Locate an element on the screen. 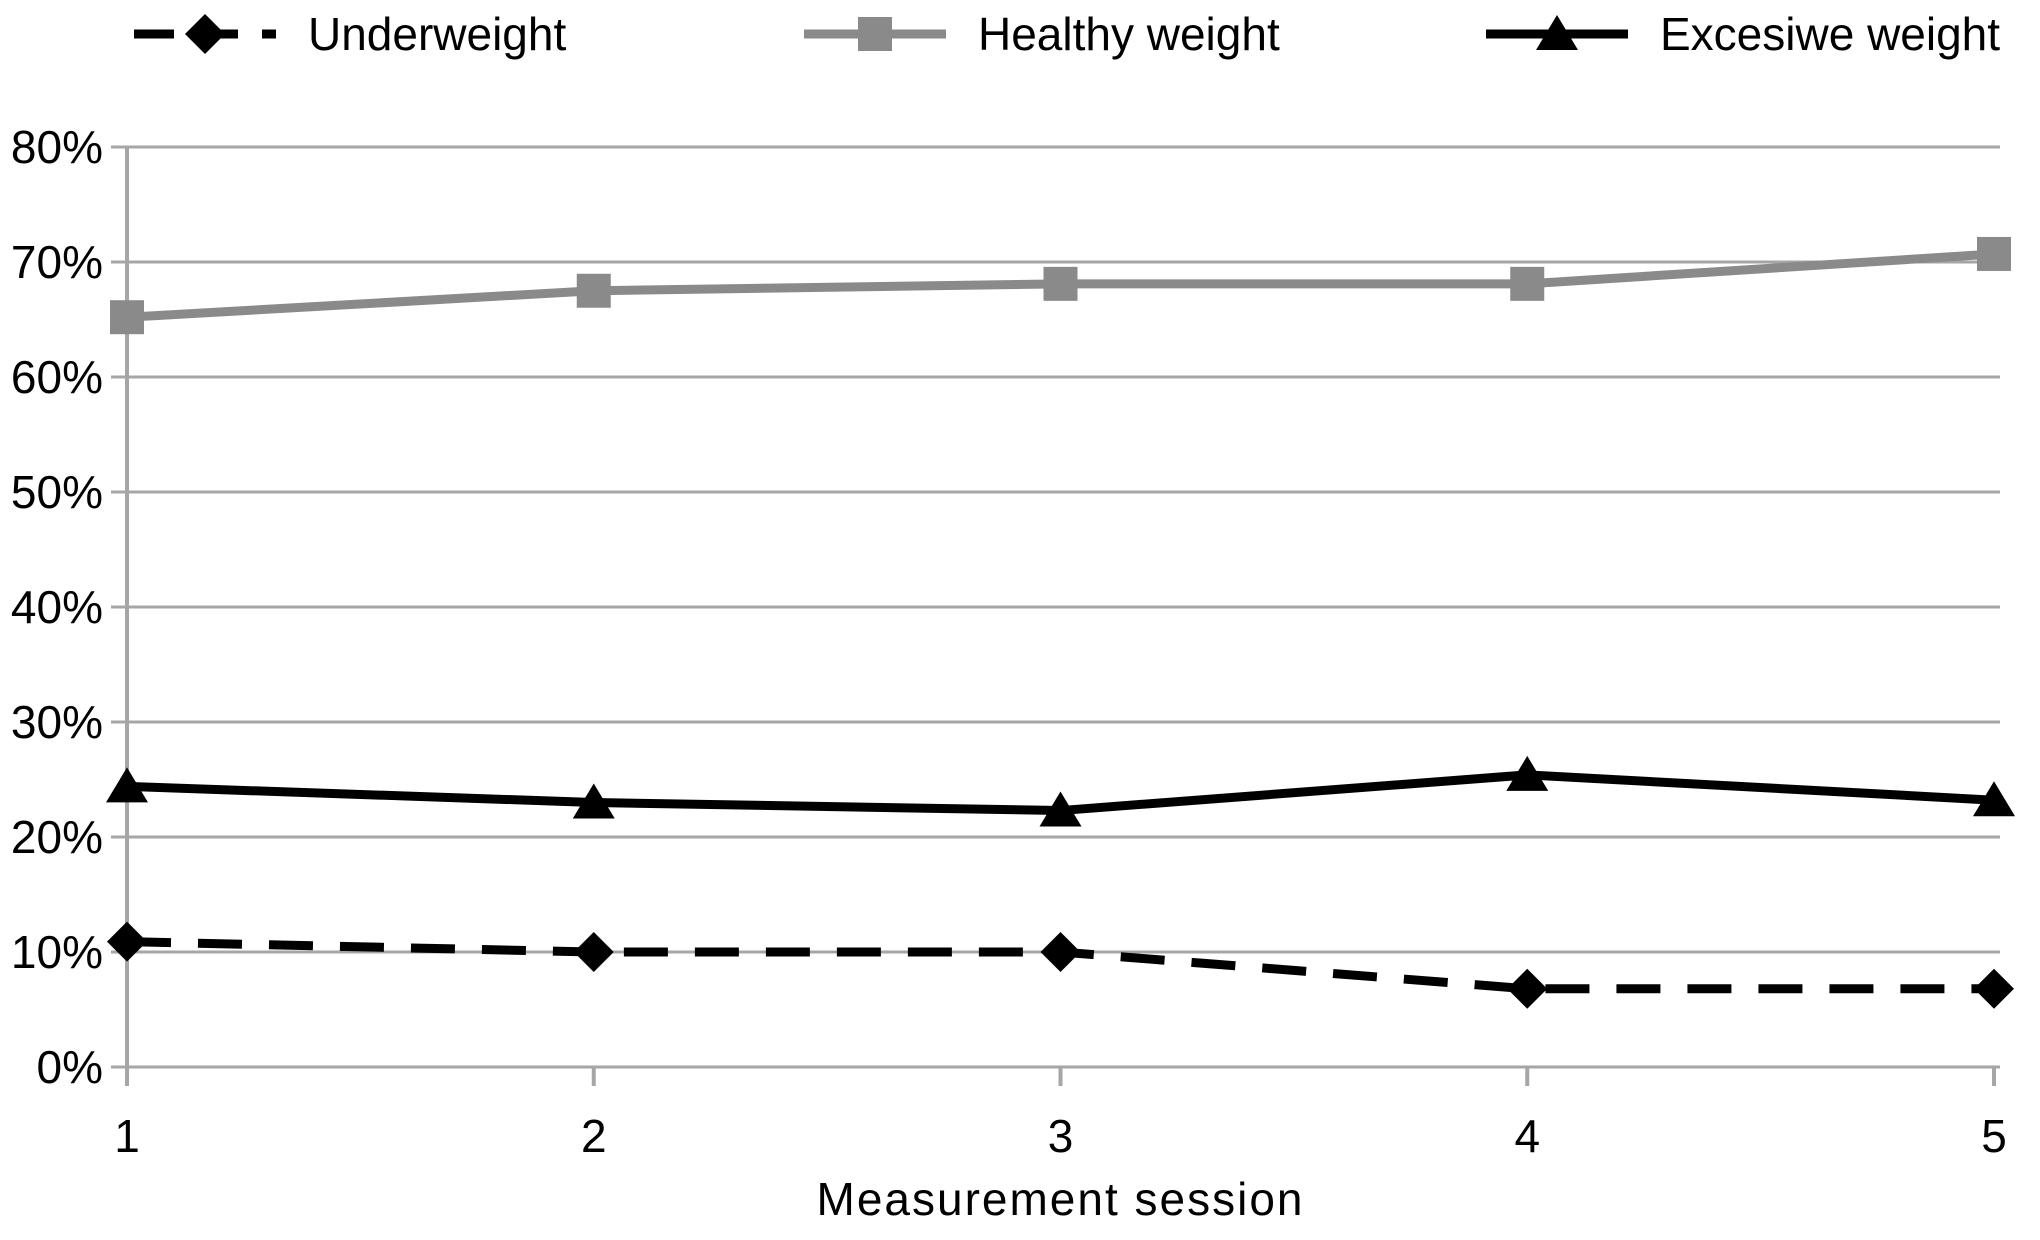 The width and height of the screenshot is (2040, 1240). y-tick-label: 30% is located at coordinates (57, 722).